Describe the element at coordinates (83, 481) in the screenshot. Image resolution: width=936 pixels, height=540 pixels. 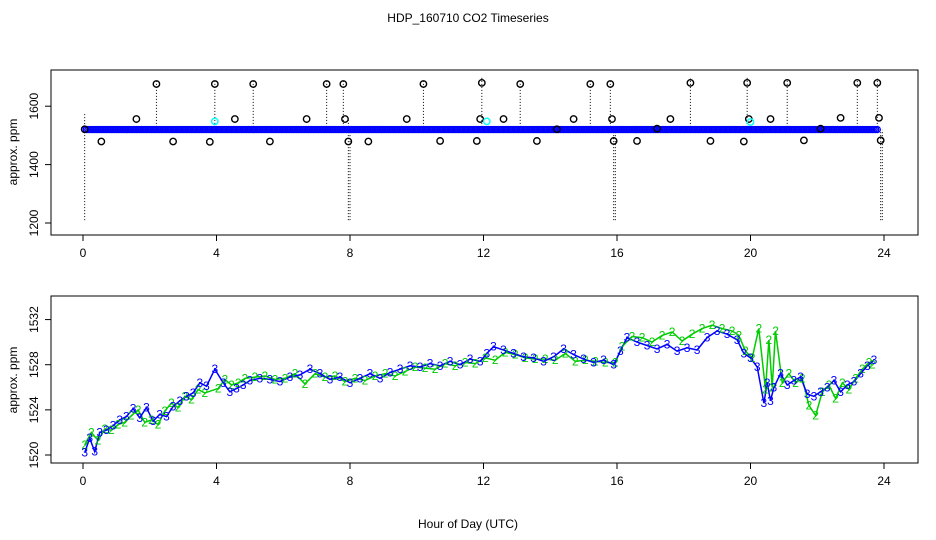
I see `bottom-x-tick-label: 0` at that location.